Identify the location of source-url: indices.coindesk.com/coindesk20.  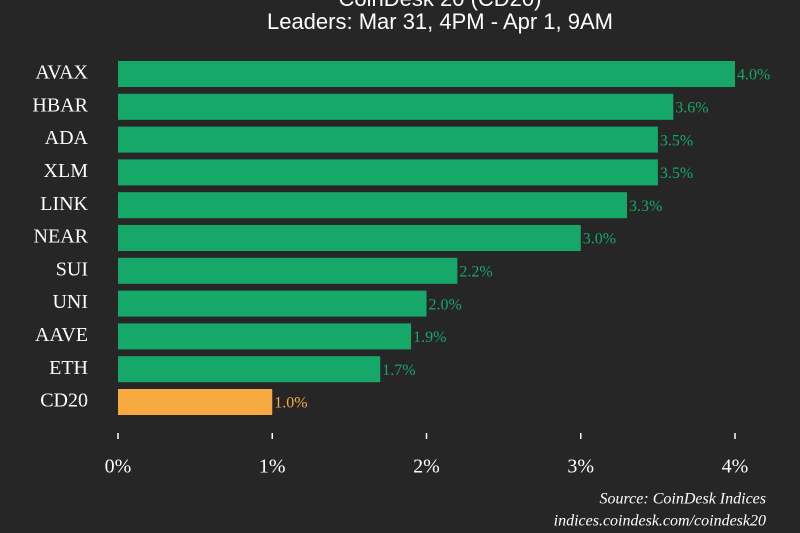
(660, 521).